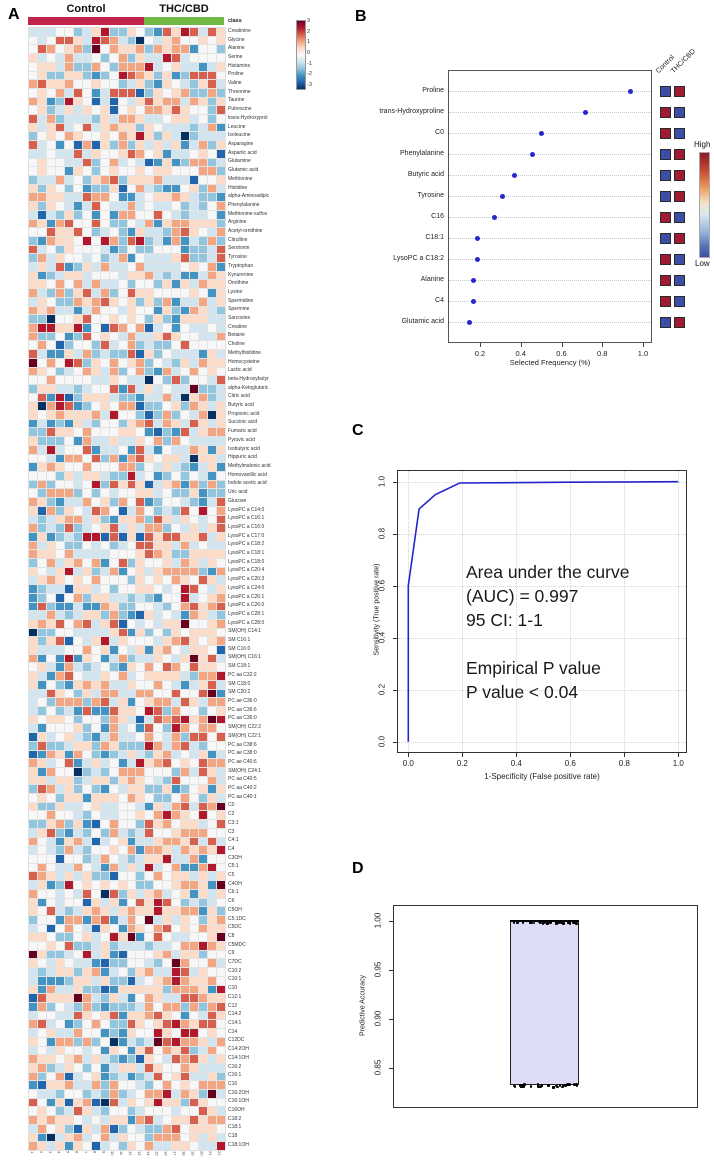 The height and width of the screenshot is (1173, 714). What do you see at coordinates (358, 868) in the screenshot?
I see `panel-d-letter: D` at bounding box center [358, 868].